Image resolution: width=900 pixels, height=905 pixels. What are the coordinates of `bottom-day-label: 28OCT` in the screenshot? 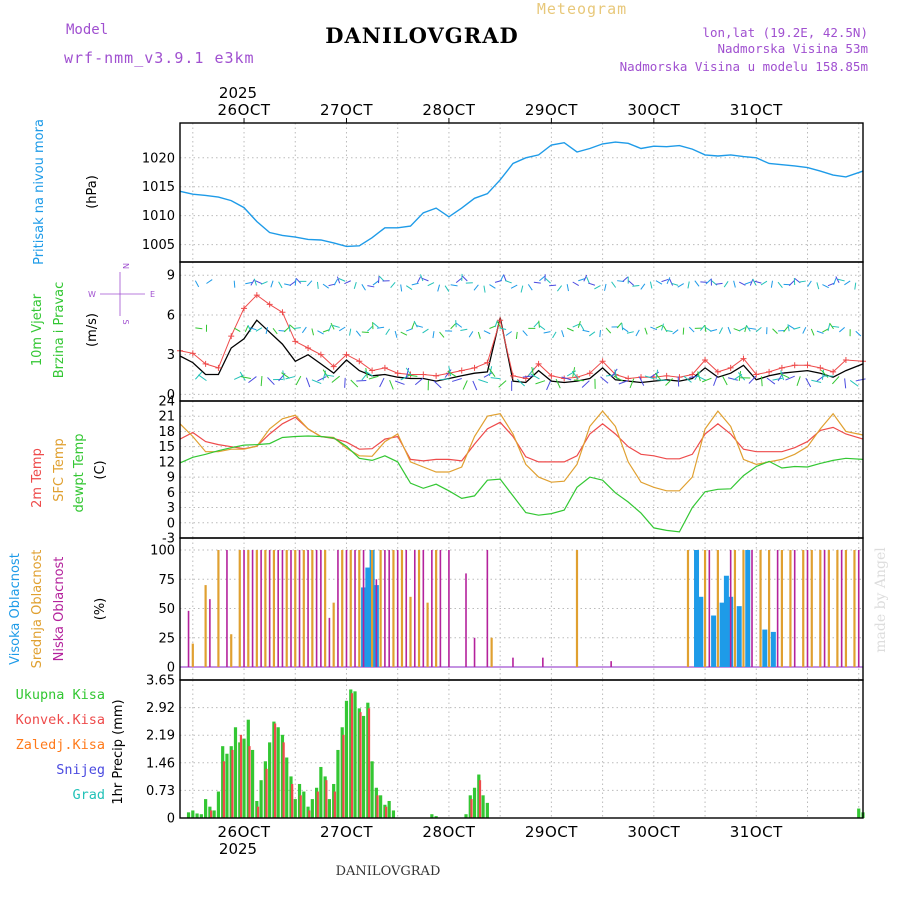 It's located at (448, 832).